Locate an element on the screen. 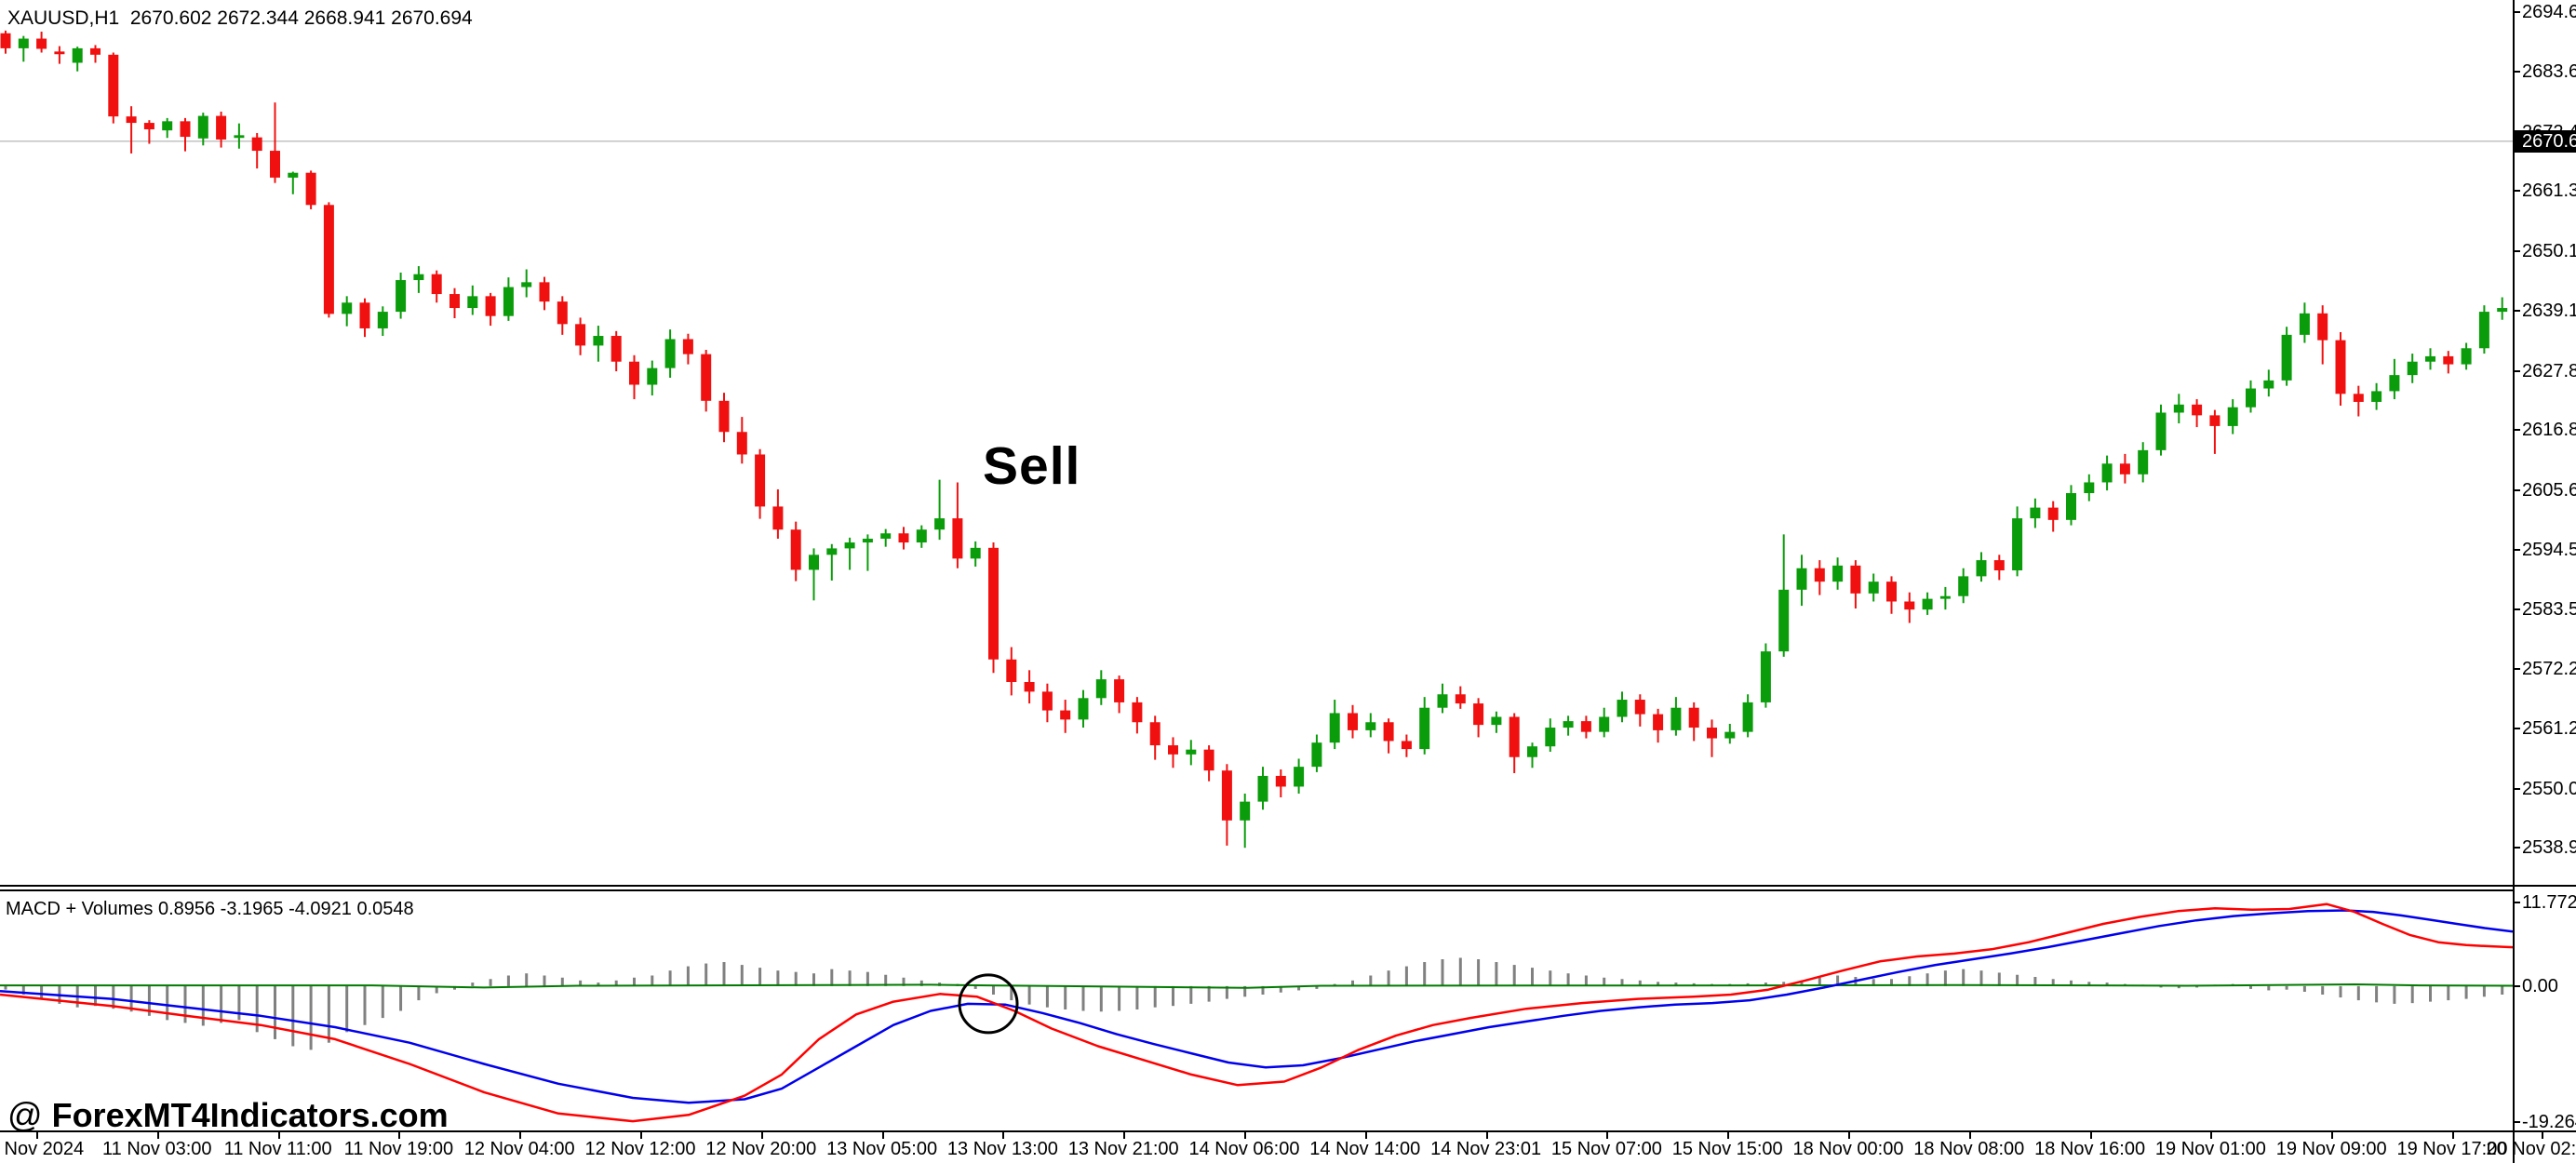 The height and width of the screenshot is (1163, 2576). price-axis-label: 2538.970 is located at coordinates (2549, 848).